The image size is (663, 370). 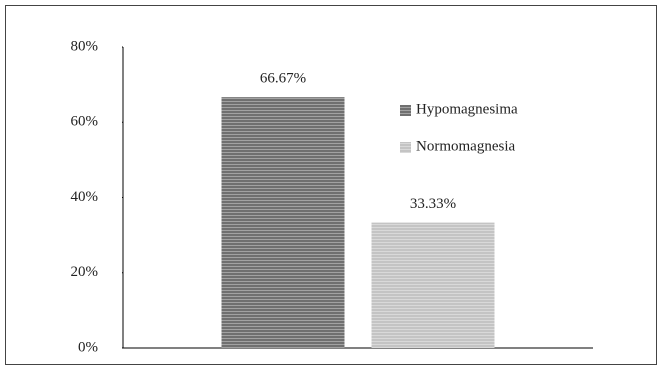 I want to click on y-tick-label: 60%, so click(x=85, y=122).